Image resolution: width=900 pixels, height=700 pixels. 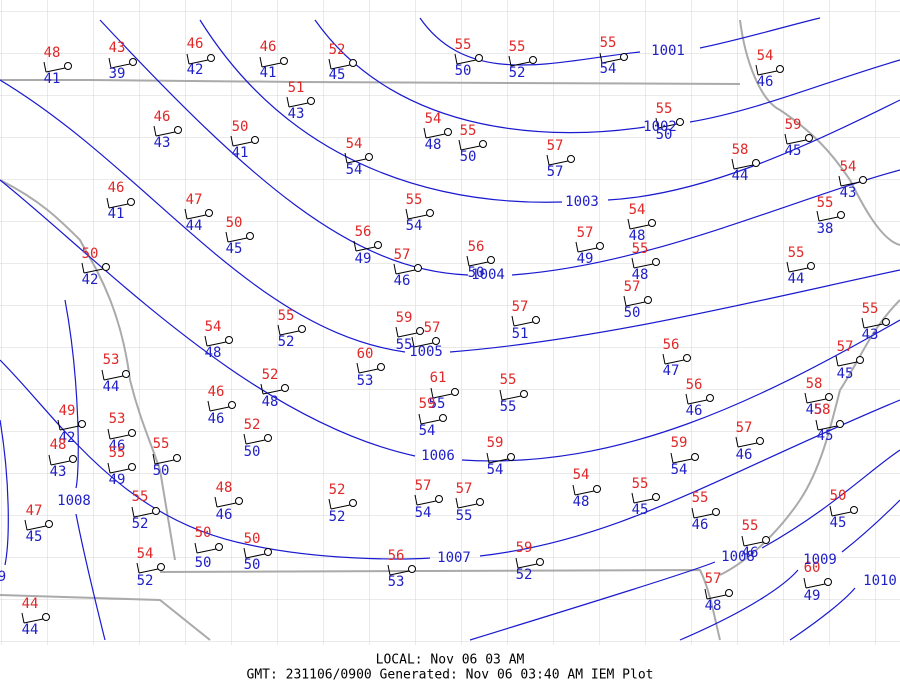 I want to click on dewpoint: 39, so click(x=117, y=74).